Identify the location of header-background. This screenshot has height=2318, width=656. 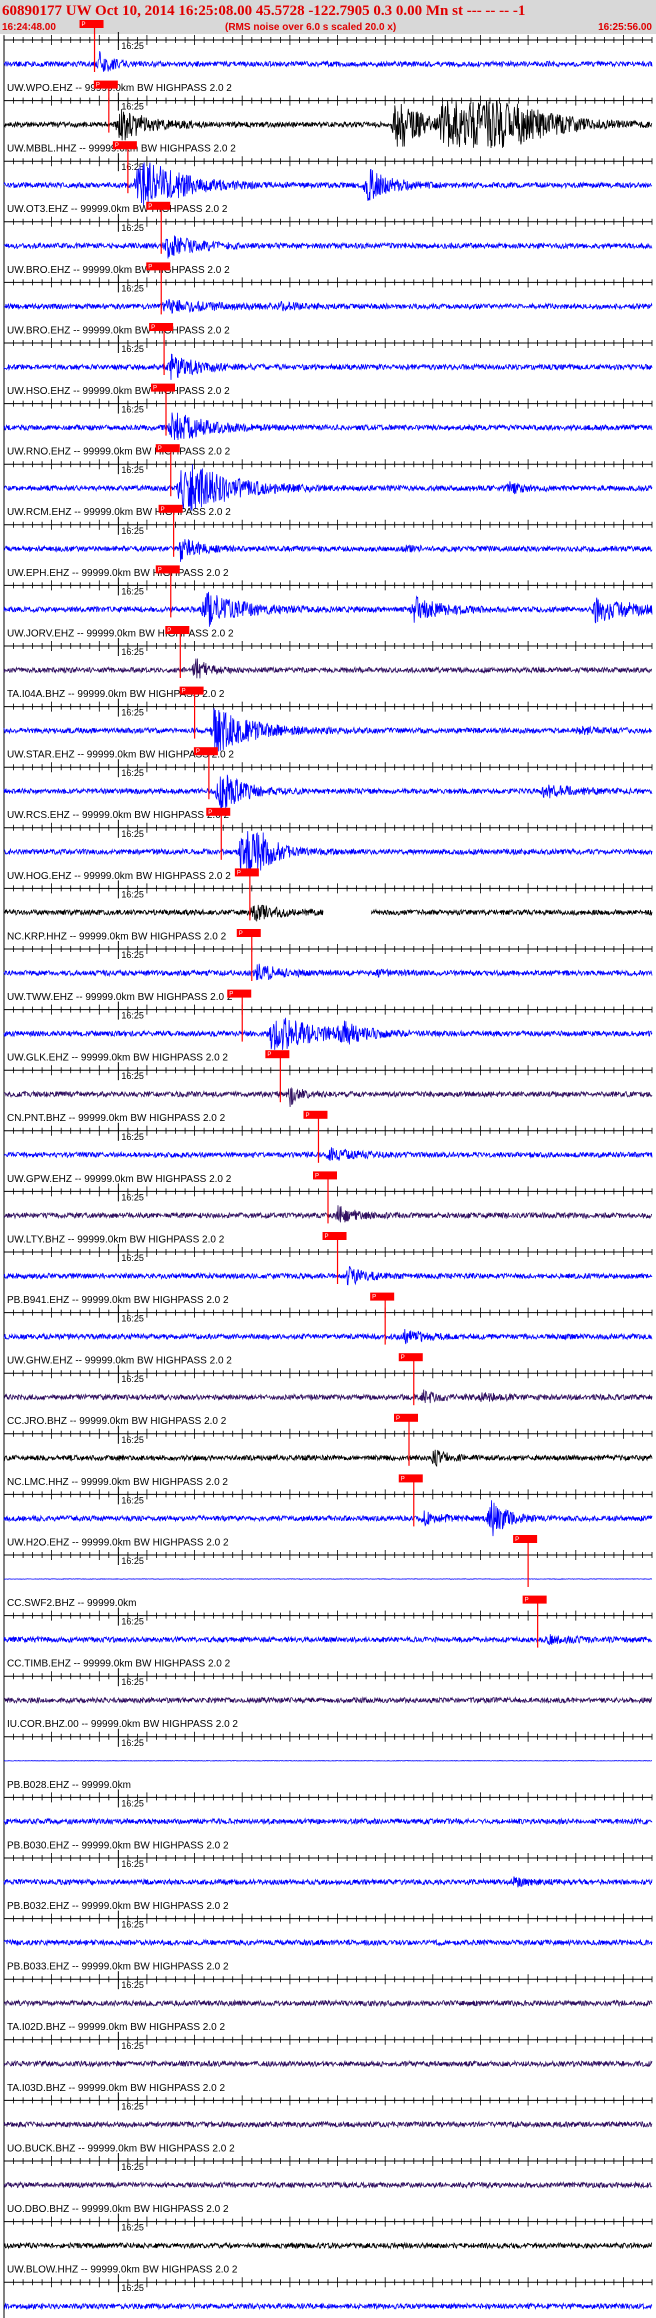
(328, 17).